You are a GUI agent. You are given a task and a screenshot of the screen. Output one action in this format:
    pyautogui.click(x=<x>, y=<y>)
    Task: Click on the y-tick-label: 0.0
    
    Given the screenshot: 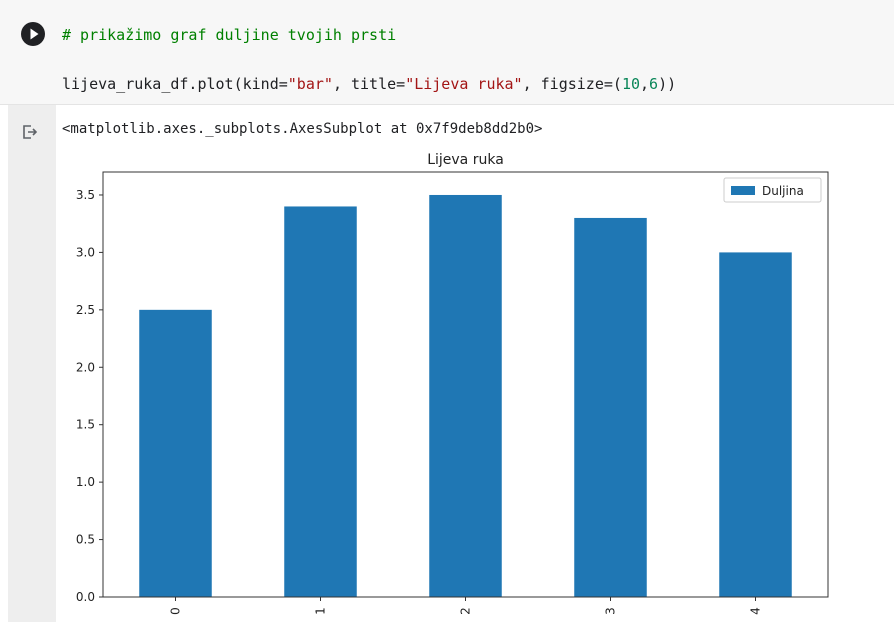 What is the action you would take?
    pyautogui.click(x=85, y=597)
    